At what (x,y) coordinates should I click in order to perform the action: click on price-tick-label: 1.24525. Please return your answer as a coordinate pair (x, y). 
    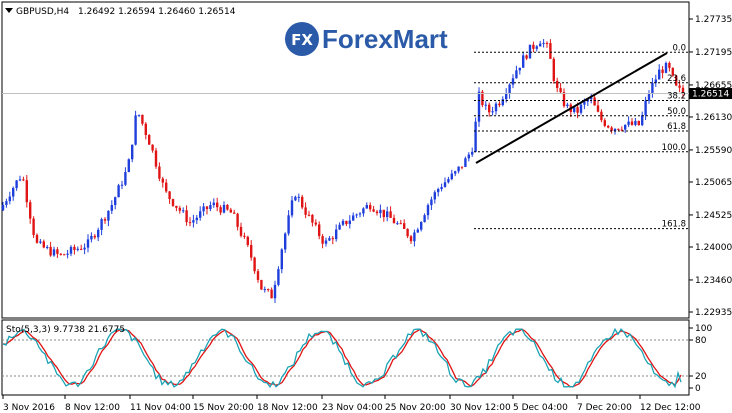
    Looking at the image, I should click on (713, 216).